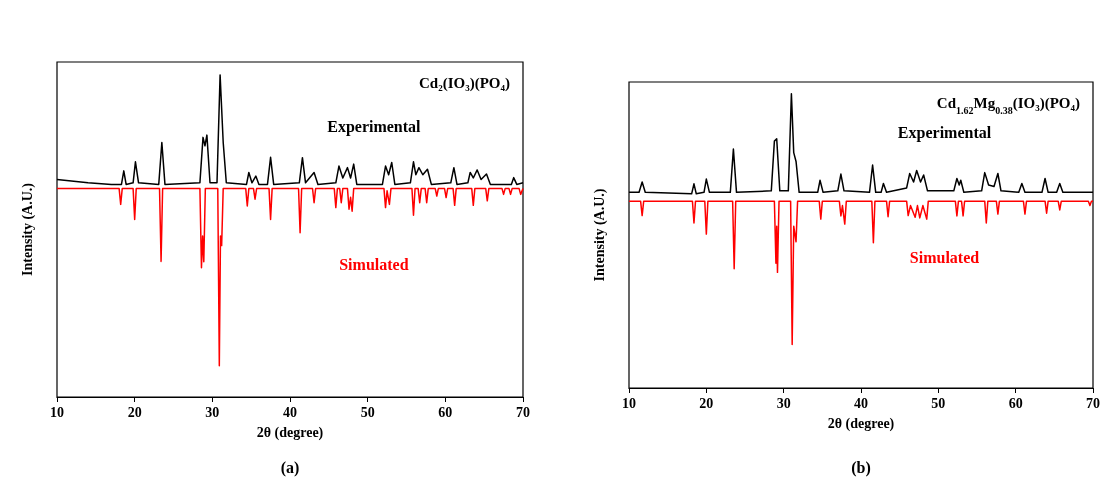  Describe the element at coordinates (944, 257) in the screenshot. I see `series-label: Simulated` at that location.